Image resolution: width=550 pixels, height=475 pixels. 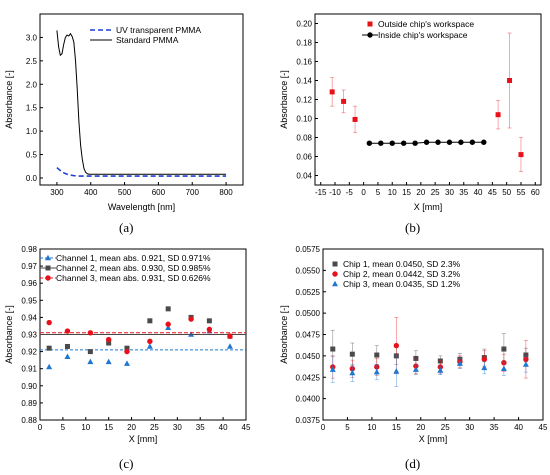 I want to click on legend-label: Chip 3, mean 0.0435, SD 1.2%, so click(x=402, y=284).